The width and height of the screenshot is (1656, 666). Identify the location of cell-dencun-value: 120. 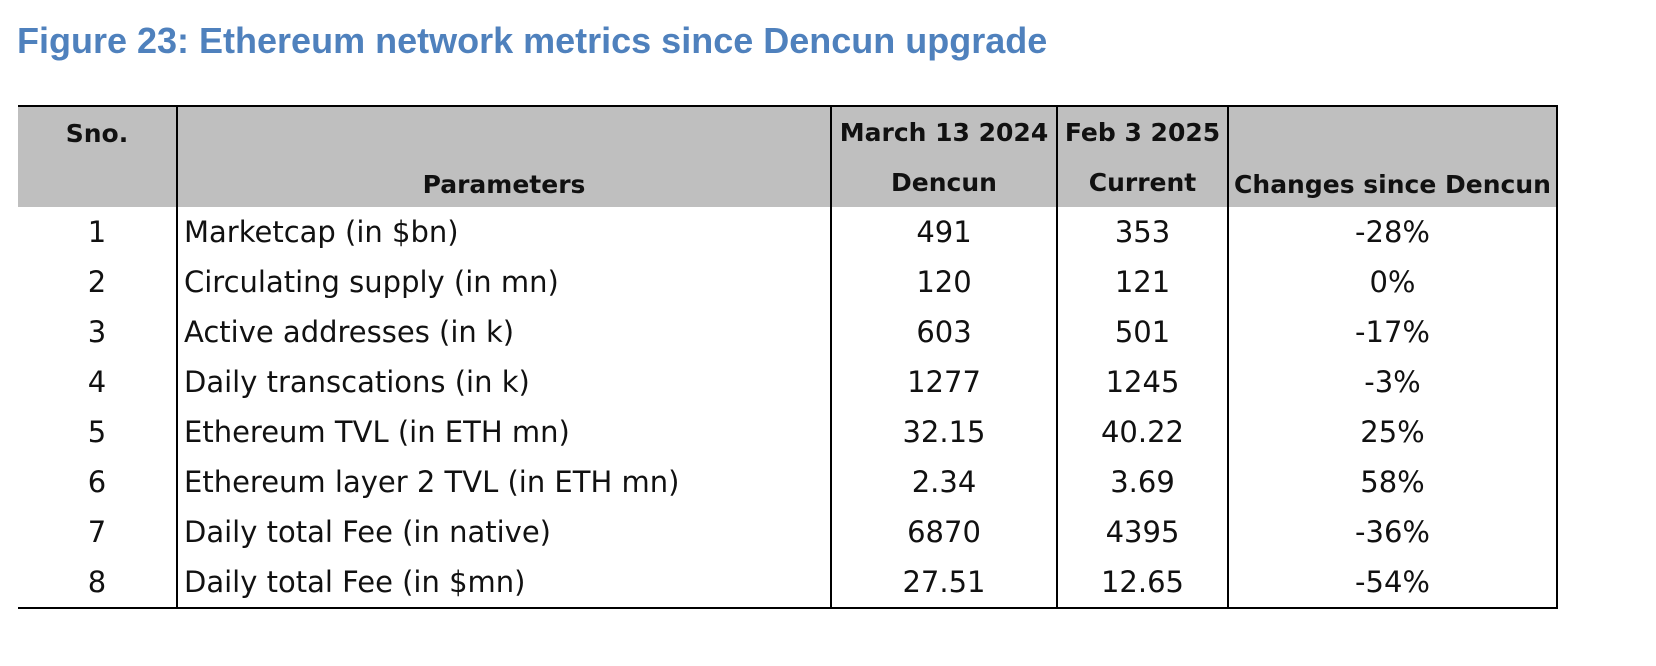
(943, 282).